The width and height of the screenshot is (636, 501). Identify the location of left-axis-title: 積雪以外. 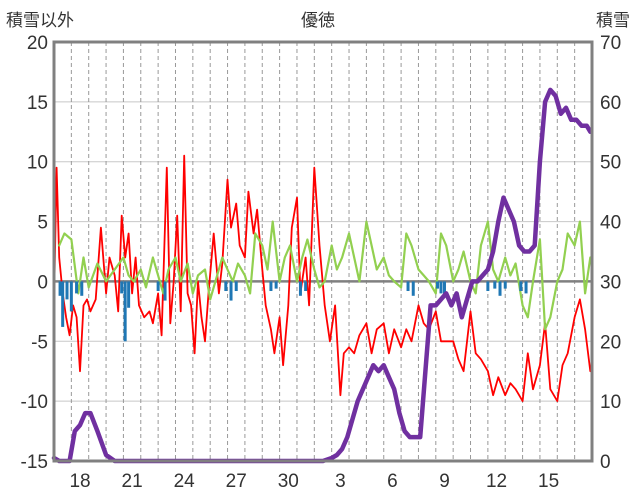
(40, 21).